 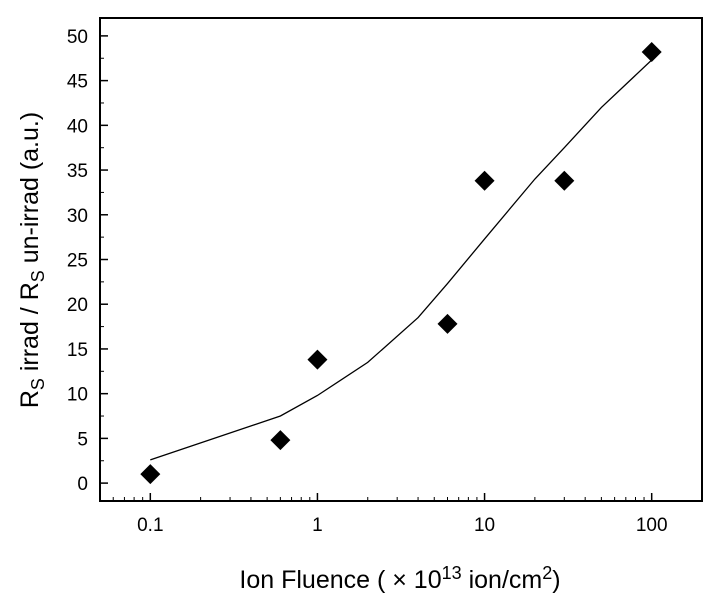 What do you see at coordinates (82, 484) in the screenshot?
I see `y-tick-label: 0` at bounding box center [82, 484].